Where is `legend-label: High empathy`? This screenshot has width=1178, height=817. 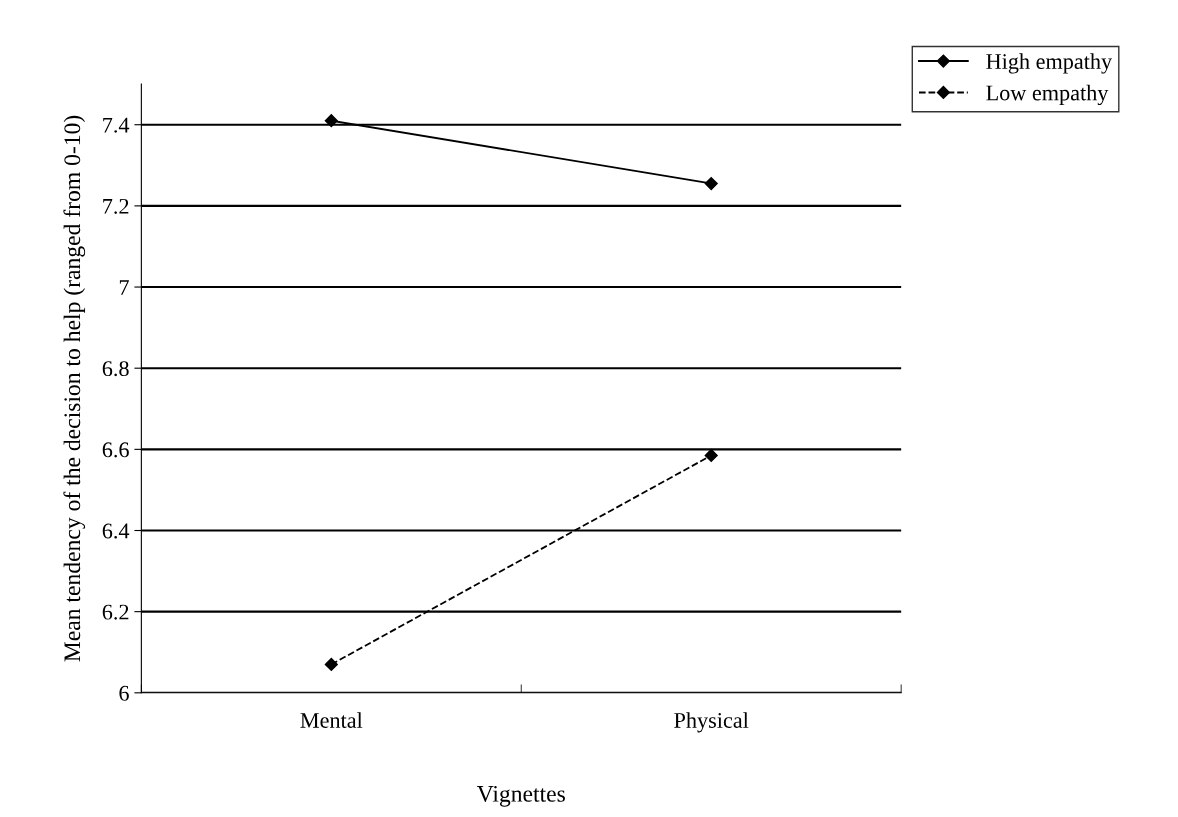
legend-label: High empathy is located at coordinates (1049, 63).